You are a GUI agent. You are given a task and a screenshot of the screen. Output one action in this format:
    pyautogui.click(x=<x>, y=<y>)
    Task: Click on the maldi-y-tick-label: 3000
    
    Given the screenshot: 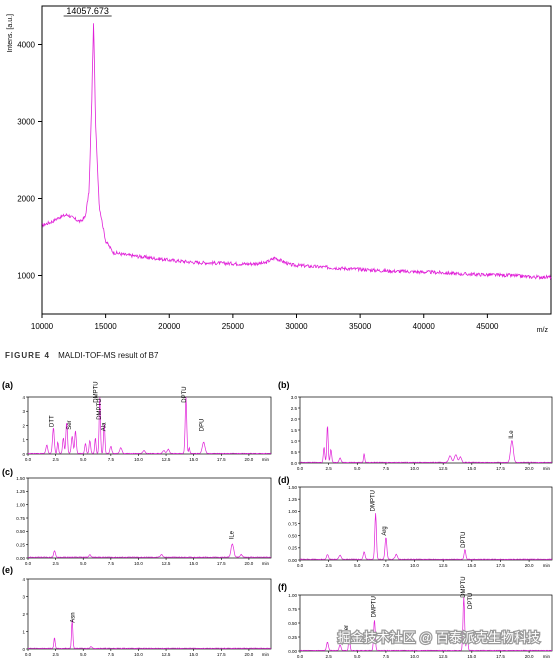 What is the action you would take?
    pyautogui.click(x=26, y=122)
    